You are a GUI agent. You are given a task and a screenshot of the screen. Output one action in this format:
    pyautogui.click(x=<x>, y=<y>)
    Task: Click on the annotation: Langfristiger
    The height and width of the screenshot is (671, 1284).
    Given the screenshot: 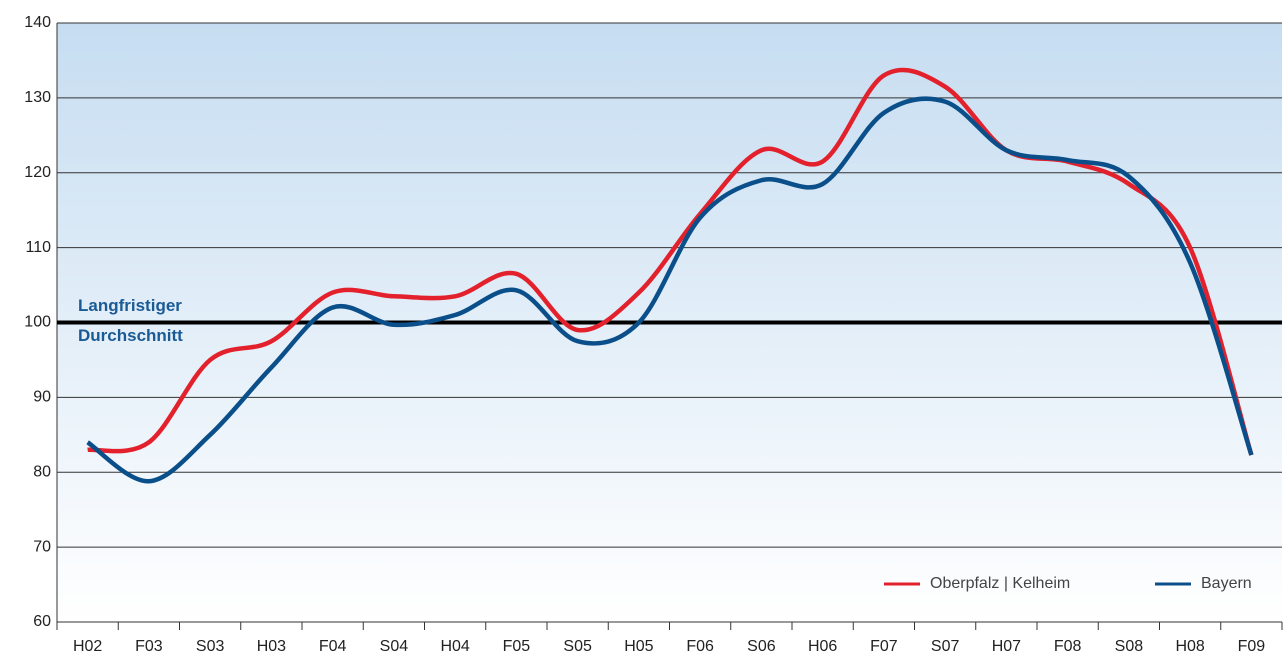 What is the action you would take?
    pyautogui.click(x=130, y=305)
    